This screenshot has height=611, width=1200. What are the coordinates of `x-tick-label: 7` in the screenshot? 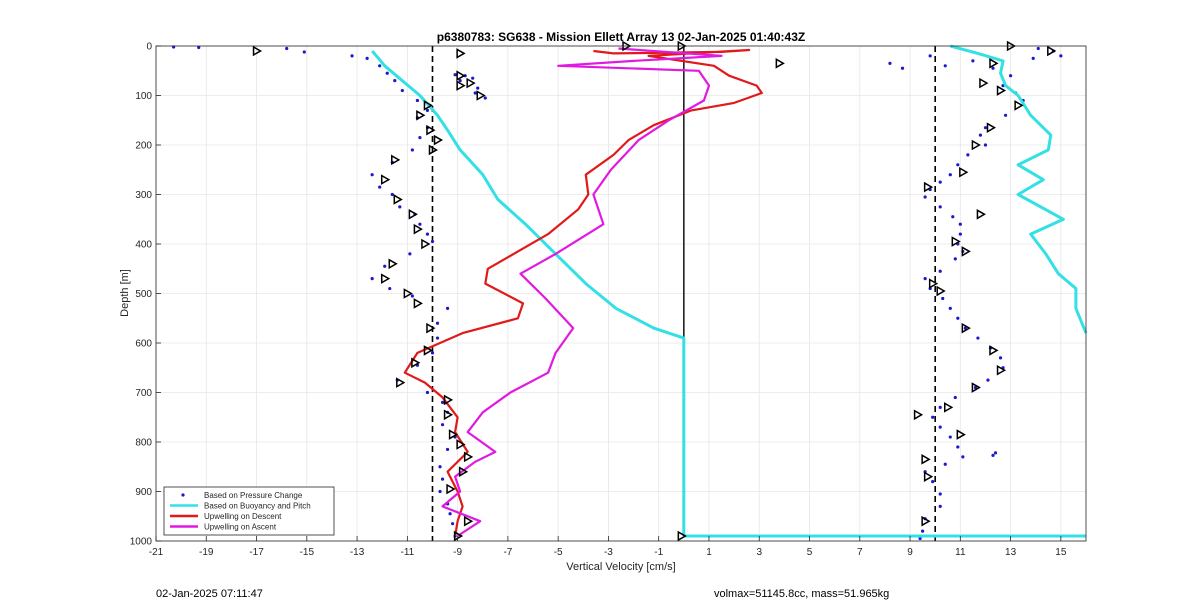 It's located at (860, 552).